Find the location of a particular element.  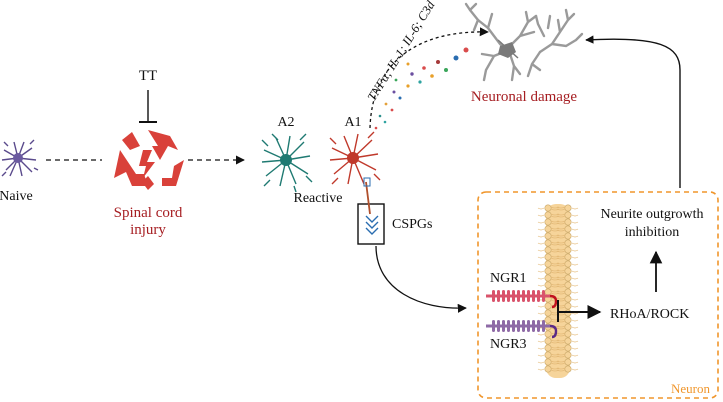

cell-membrane is located at coordinates (558, 291).